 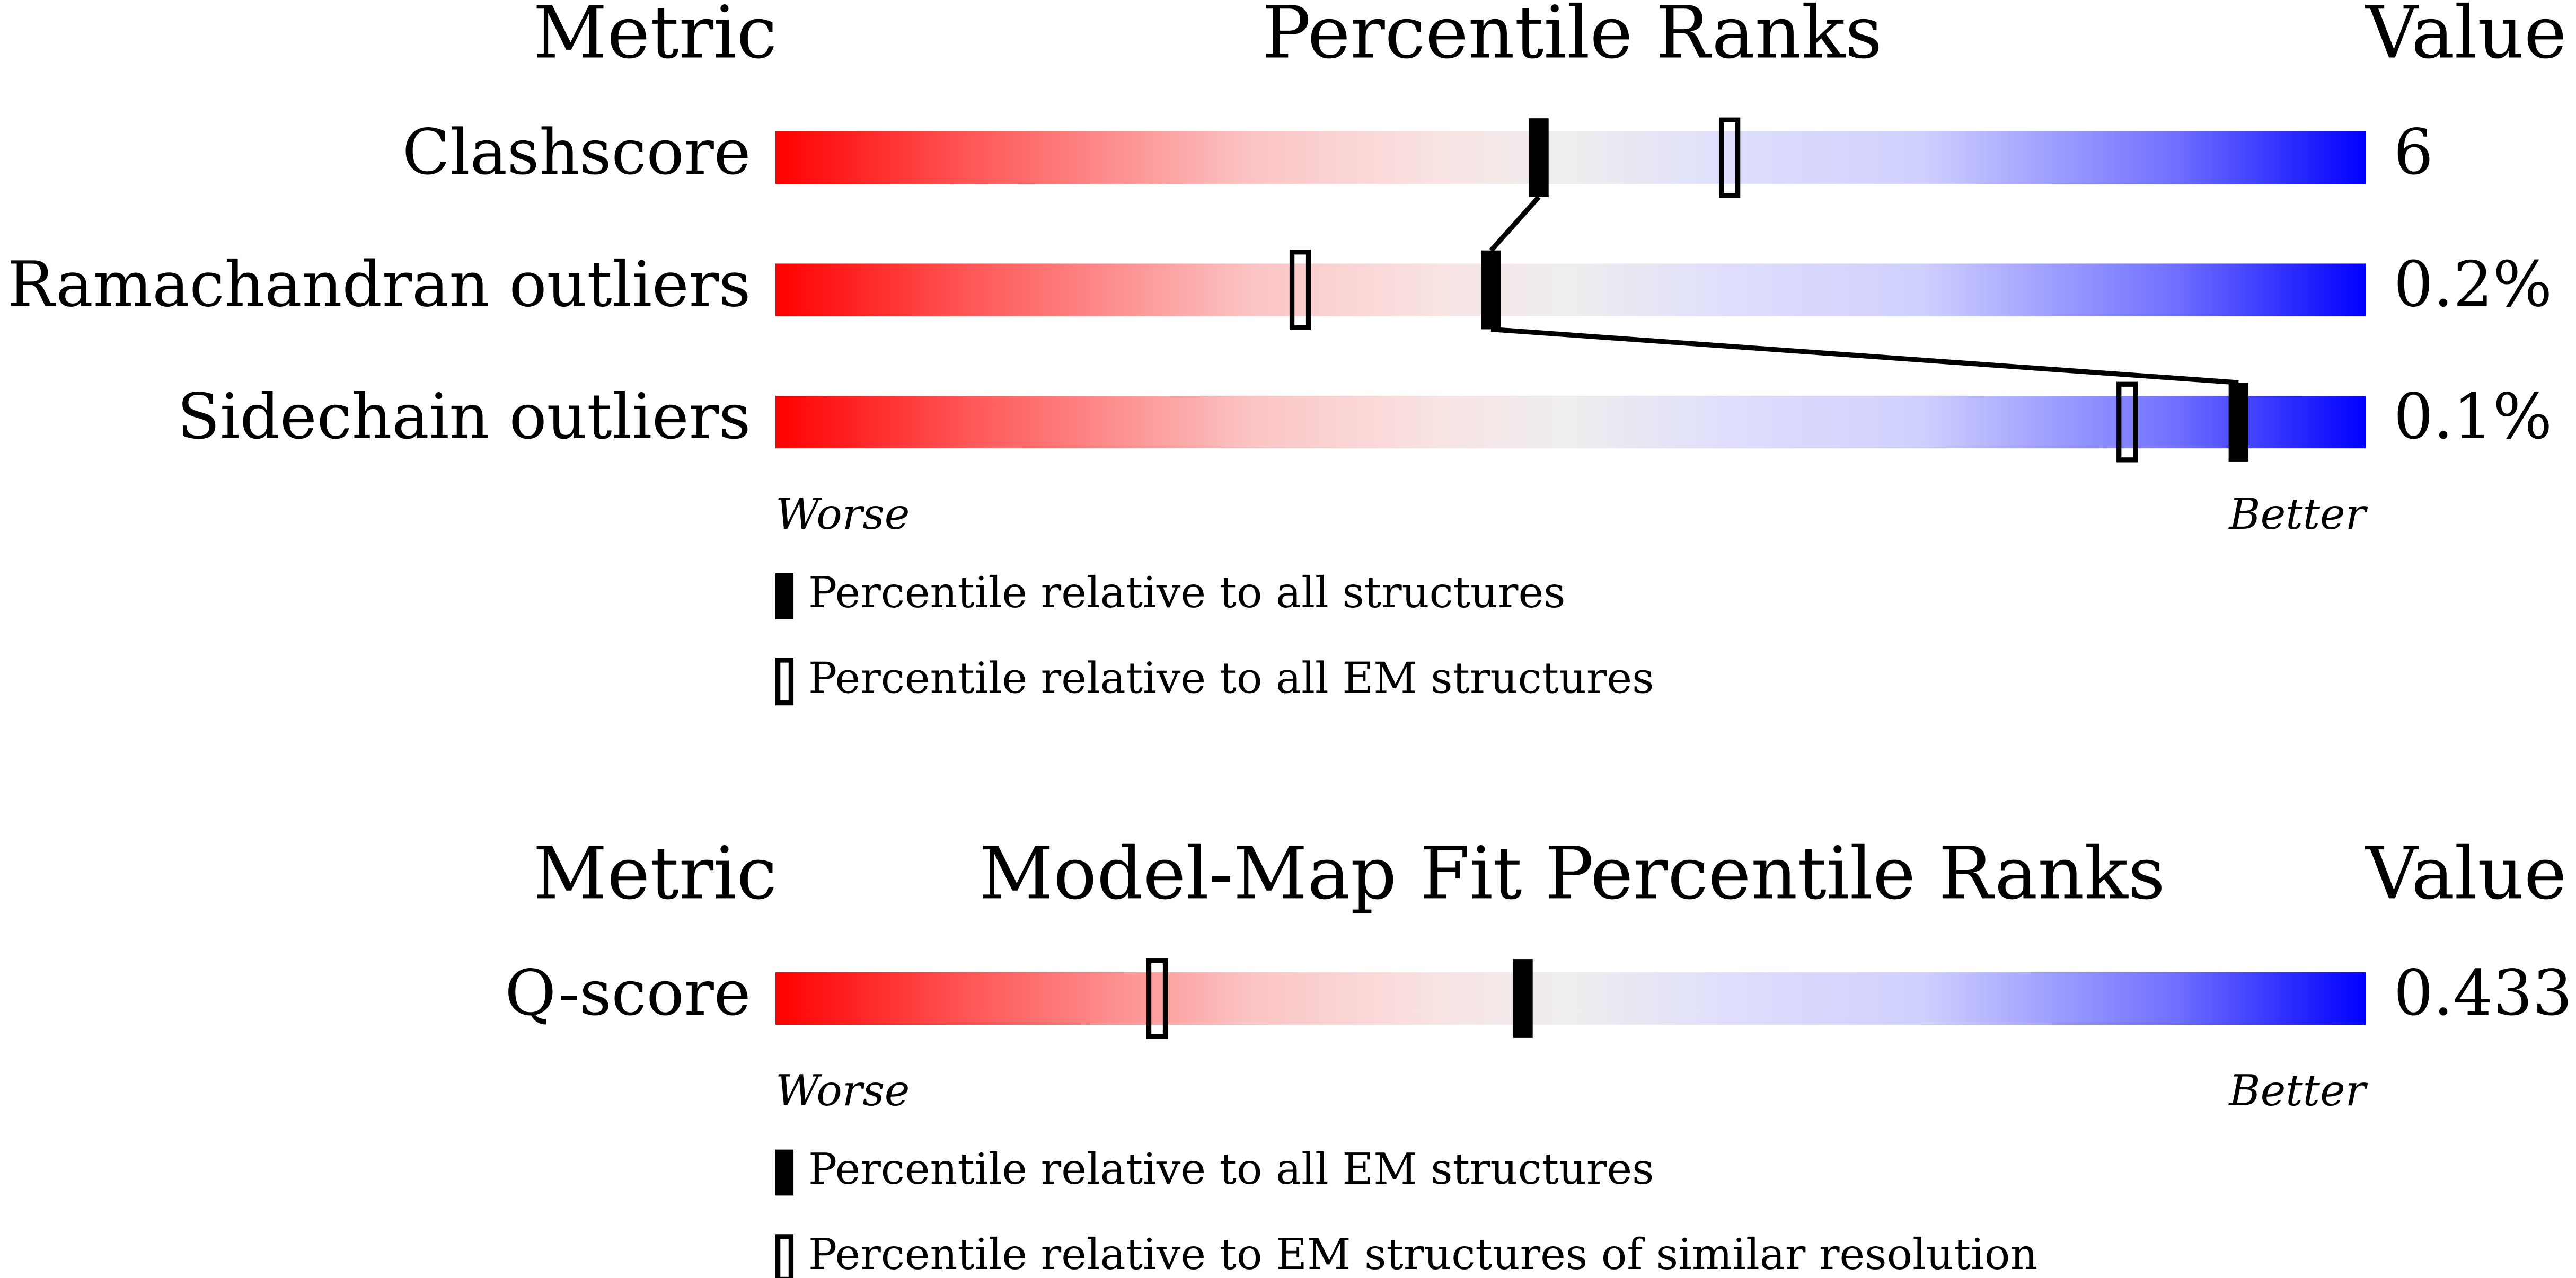 I want to click on metric-label: Sidechain outliers, so click(x=464, y=416).